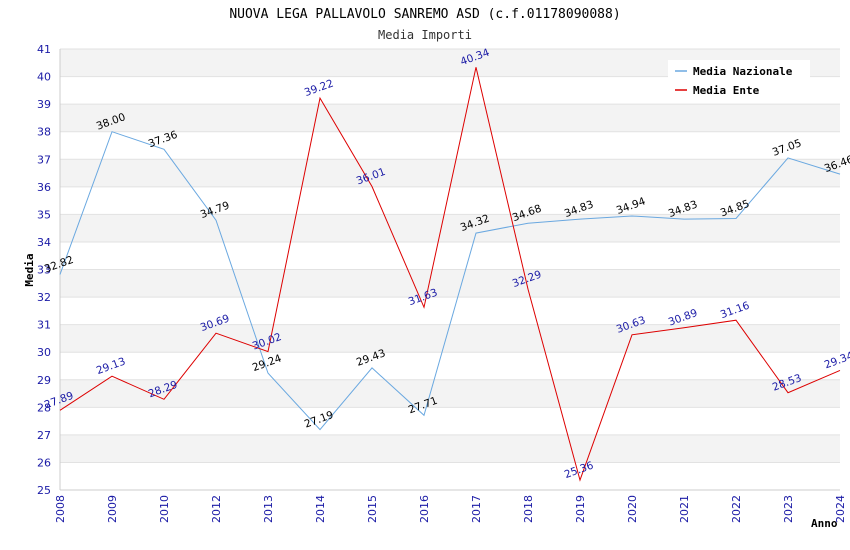 This screenshot has width=850, height=550. Describe the element at coordinates (44, 407) in the screenshot. I see `y-tick-label: 28` at that location.